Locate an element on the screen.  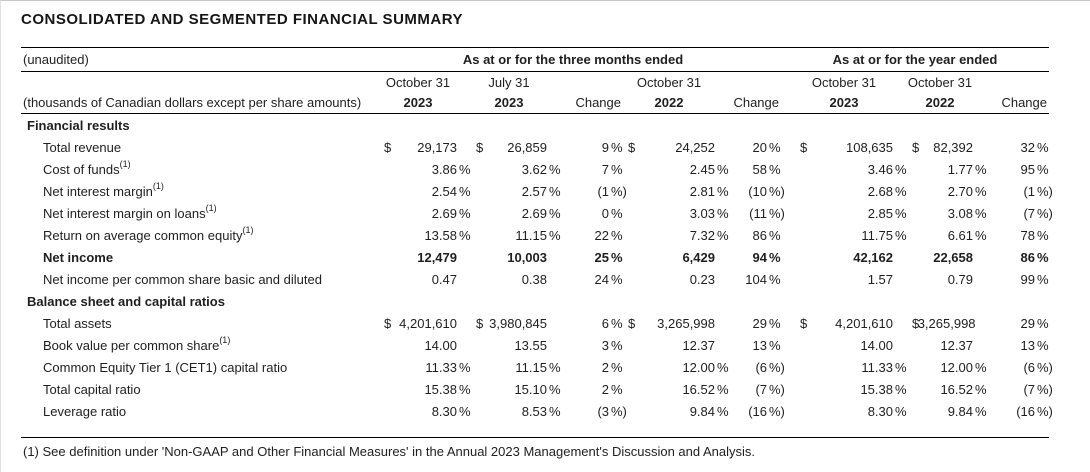
value-number: (7 is located at coordinates (761, 389).